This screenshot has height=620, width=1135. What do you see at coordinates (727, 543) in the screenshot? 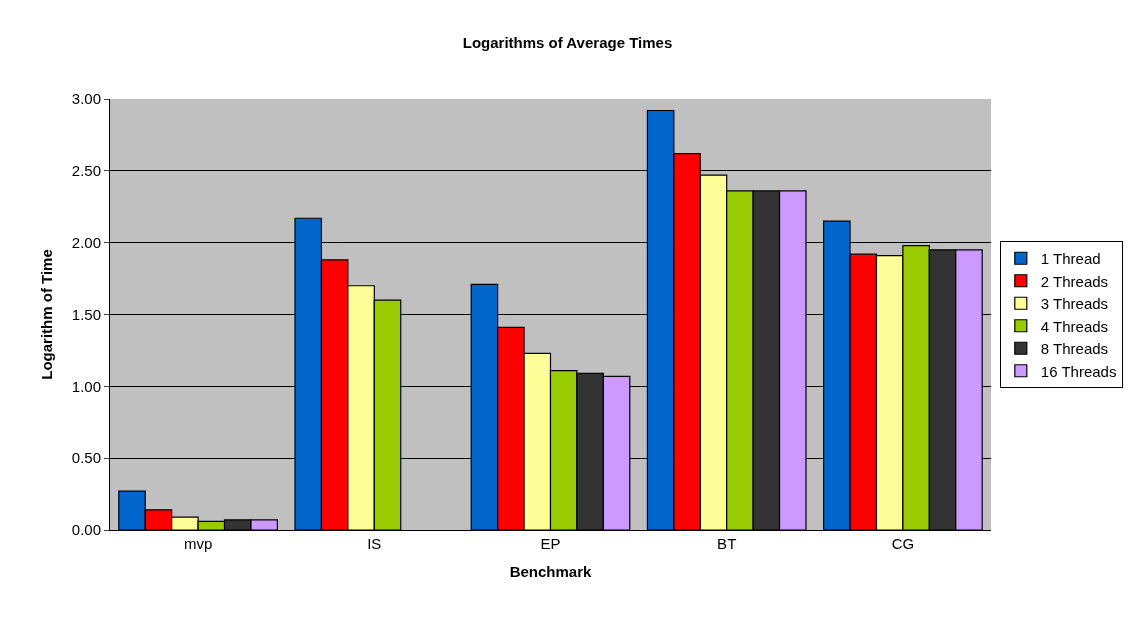
I see `x-tick-label: BT` at bounding box center [727, 543].